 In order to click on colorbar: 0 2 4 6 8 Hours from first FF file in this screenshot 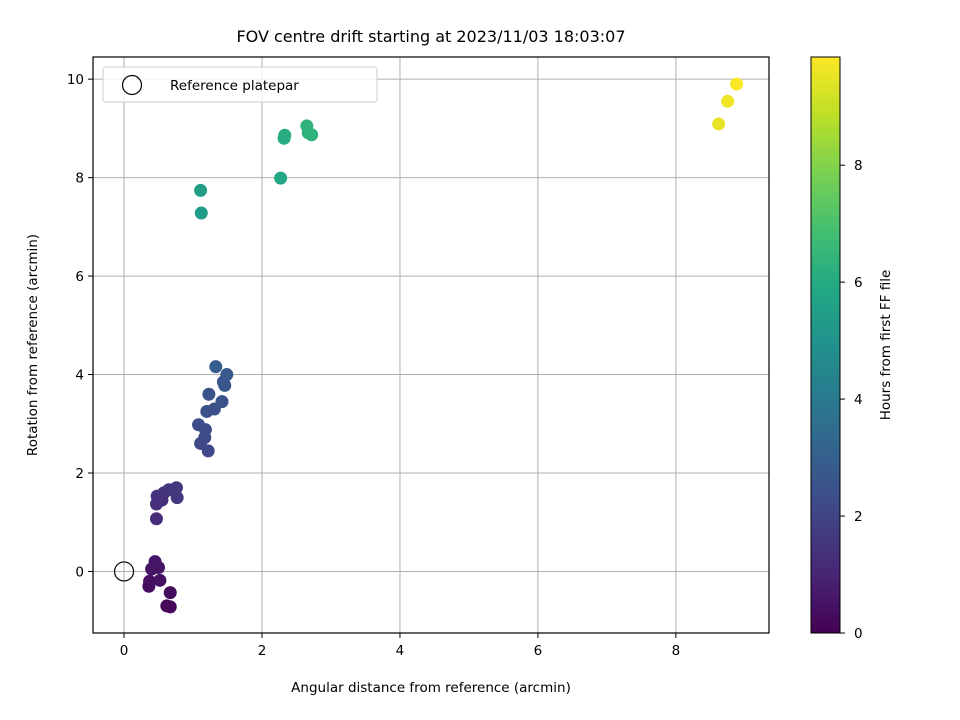, I will do `click(852, 349)`.